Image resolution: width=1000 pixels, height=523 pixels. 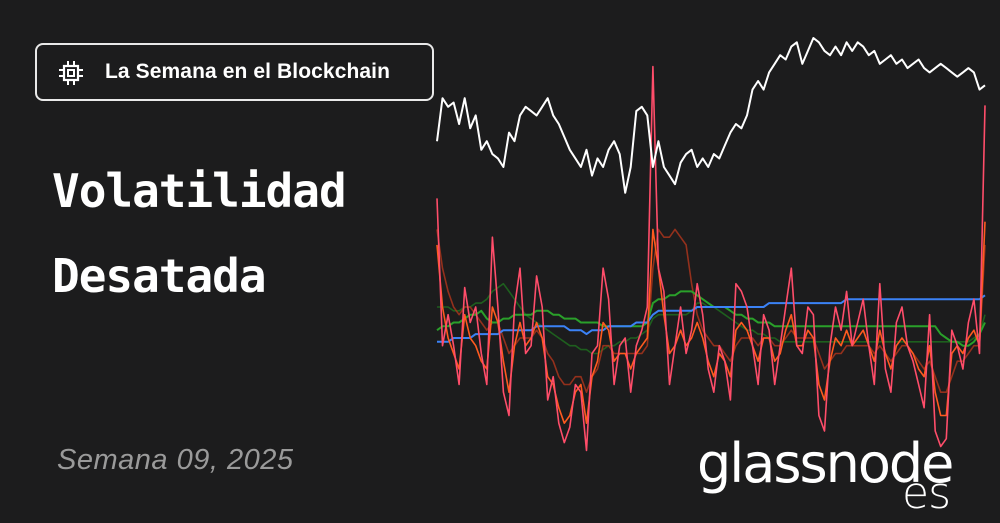 I want to click on series-vol-1y, so click(x=711, y=318).